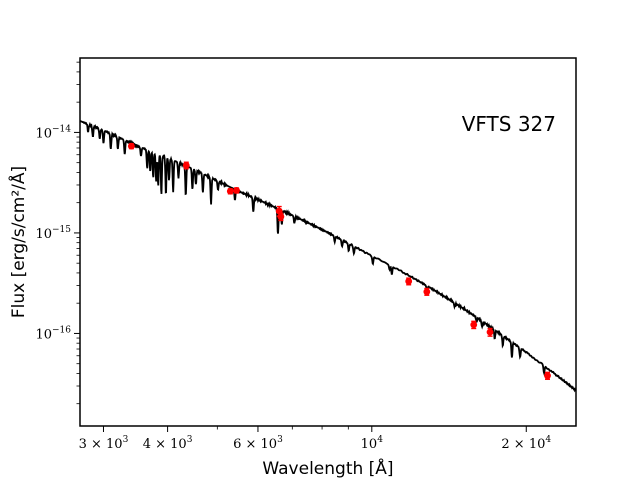  I want to click on x-tick-label: 3 × 103, so click(104, 443).